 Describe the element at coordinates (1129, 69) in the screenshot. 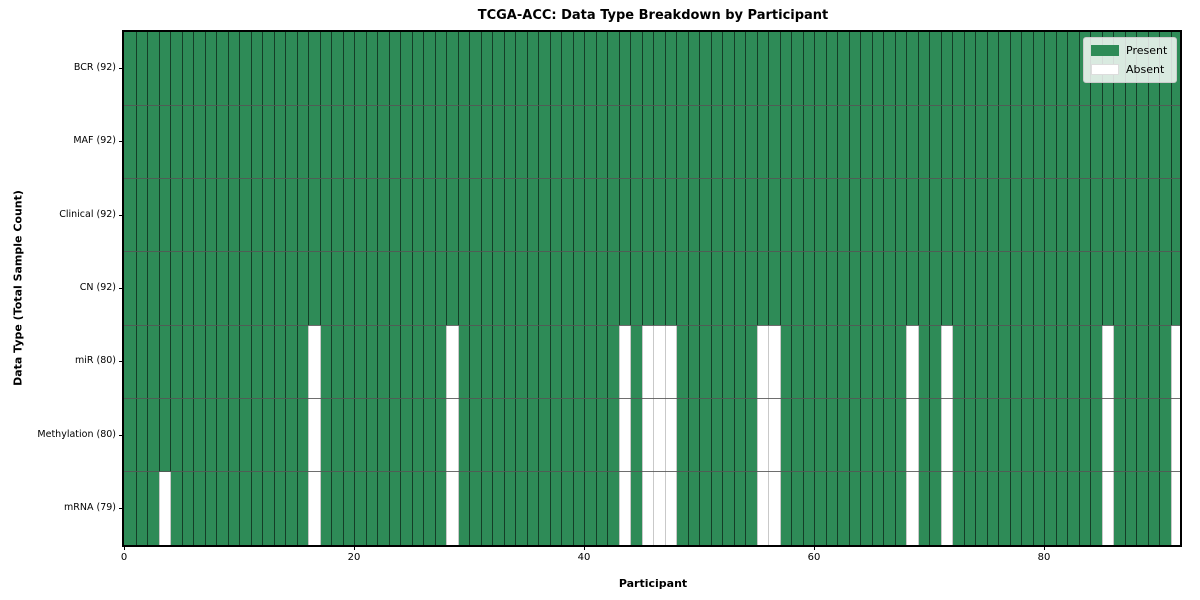

I see `legend-entry-absent: Absent` at that location.